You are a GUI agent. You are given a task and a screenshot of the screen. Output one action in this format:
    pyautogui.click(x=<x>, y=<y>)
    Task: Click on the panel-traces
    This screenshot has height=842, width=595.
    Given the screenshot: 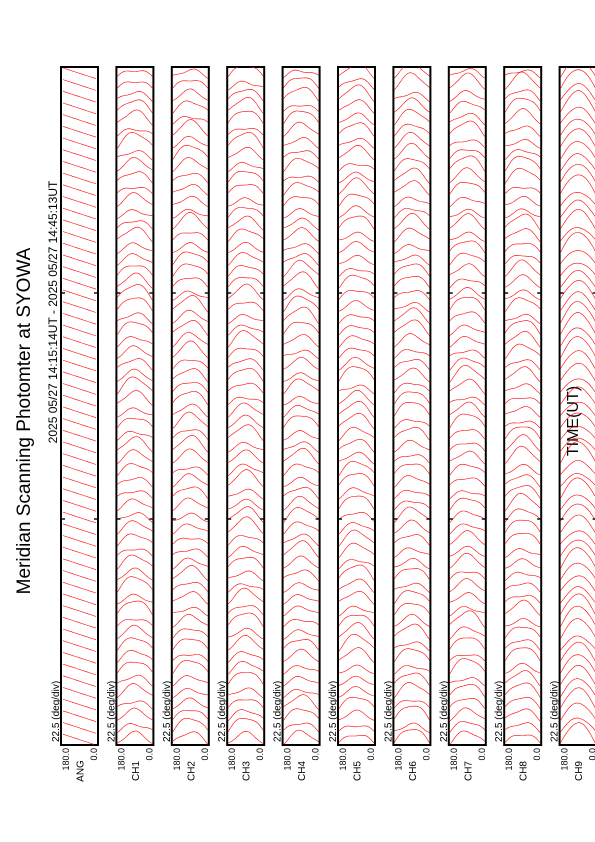 What is the action you would take?
    pyautogui.click(x=522, y=406)
    